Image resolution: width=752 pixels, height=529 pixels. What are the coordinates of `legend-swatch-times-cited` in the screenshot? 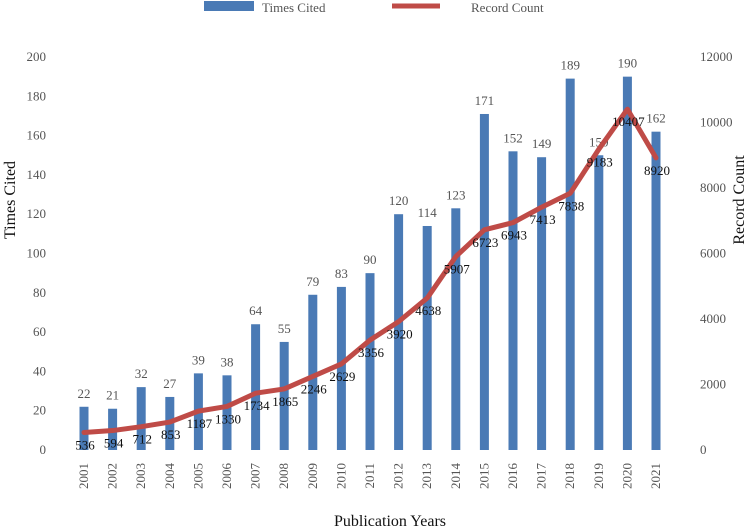 It's located at (229, 6).